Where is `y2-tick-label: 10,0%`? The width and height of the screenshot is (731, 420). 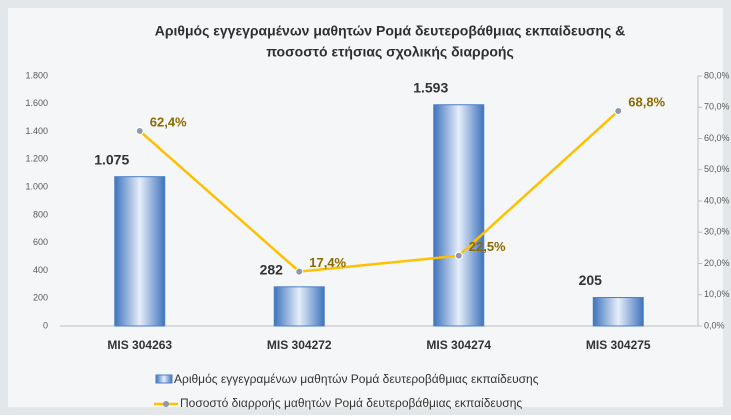 y2-tick-label: 10,0% is located at coordinates (717, 294).